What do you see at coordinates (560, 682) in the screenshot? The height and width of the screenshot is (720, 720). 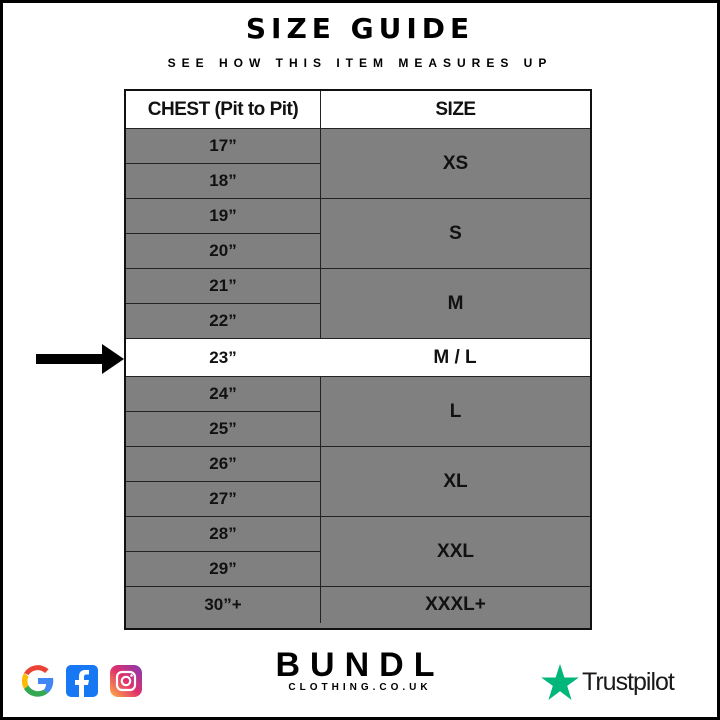 I see `star-icon` at bounding box center [560, 682].